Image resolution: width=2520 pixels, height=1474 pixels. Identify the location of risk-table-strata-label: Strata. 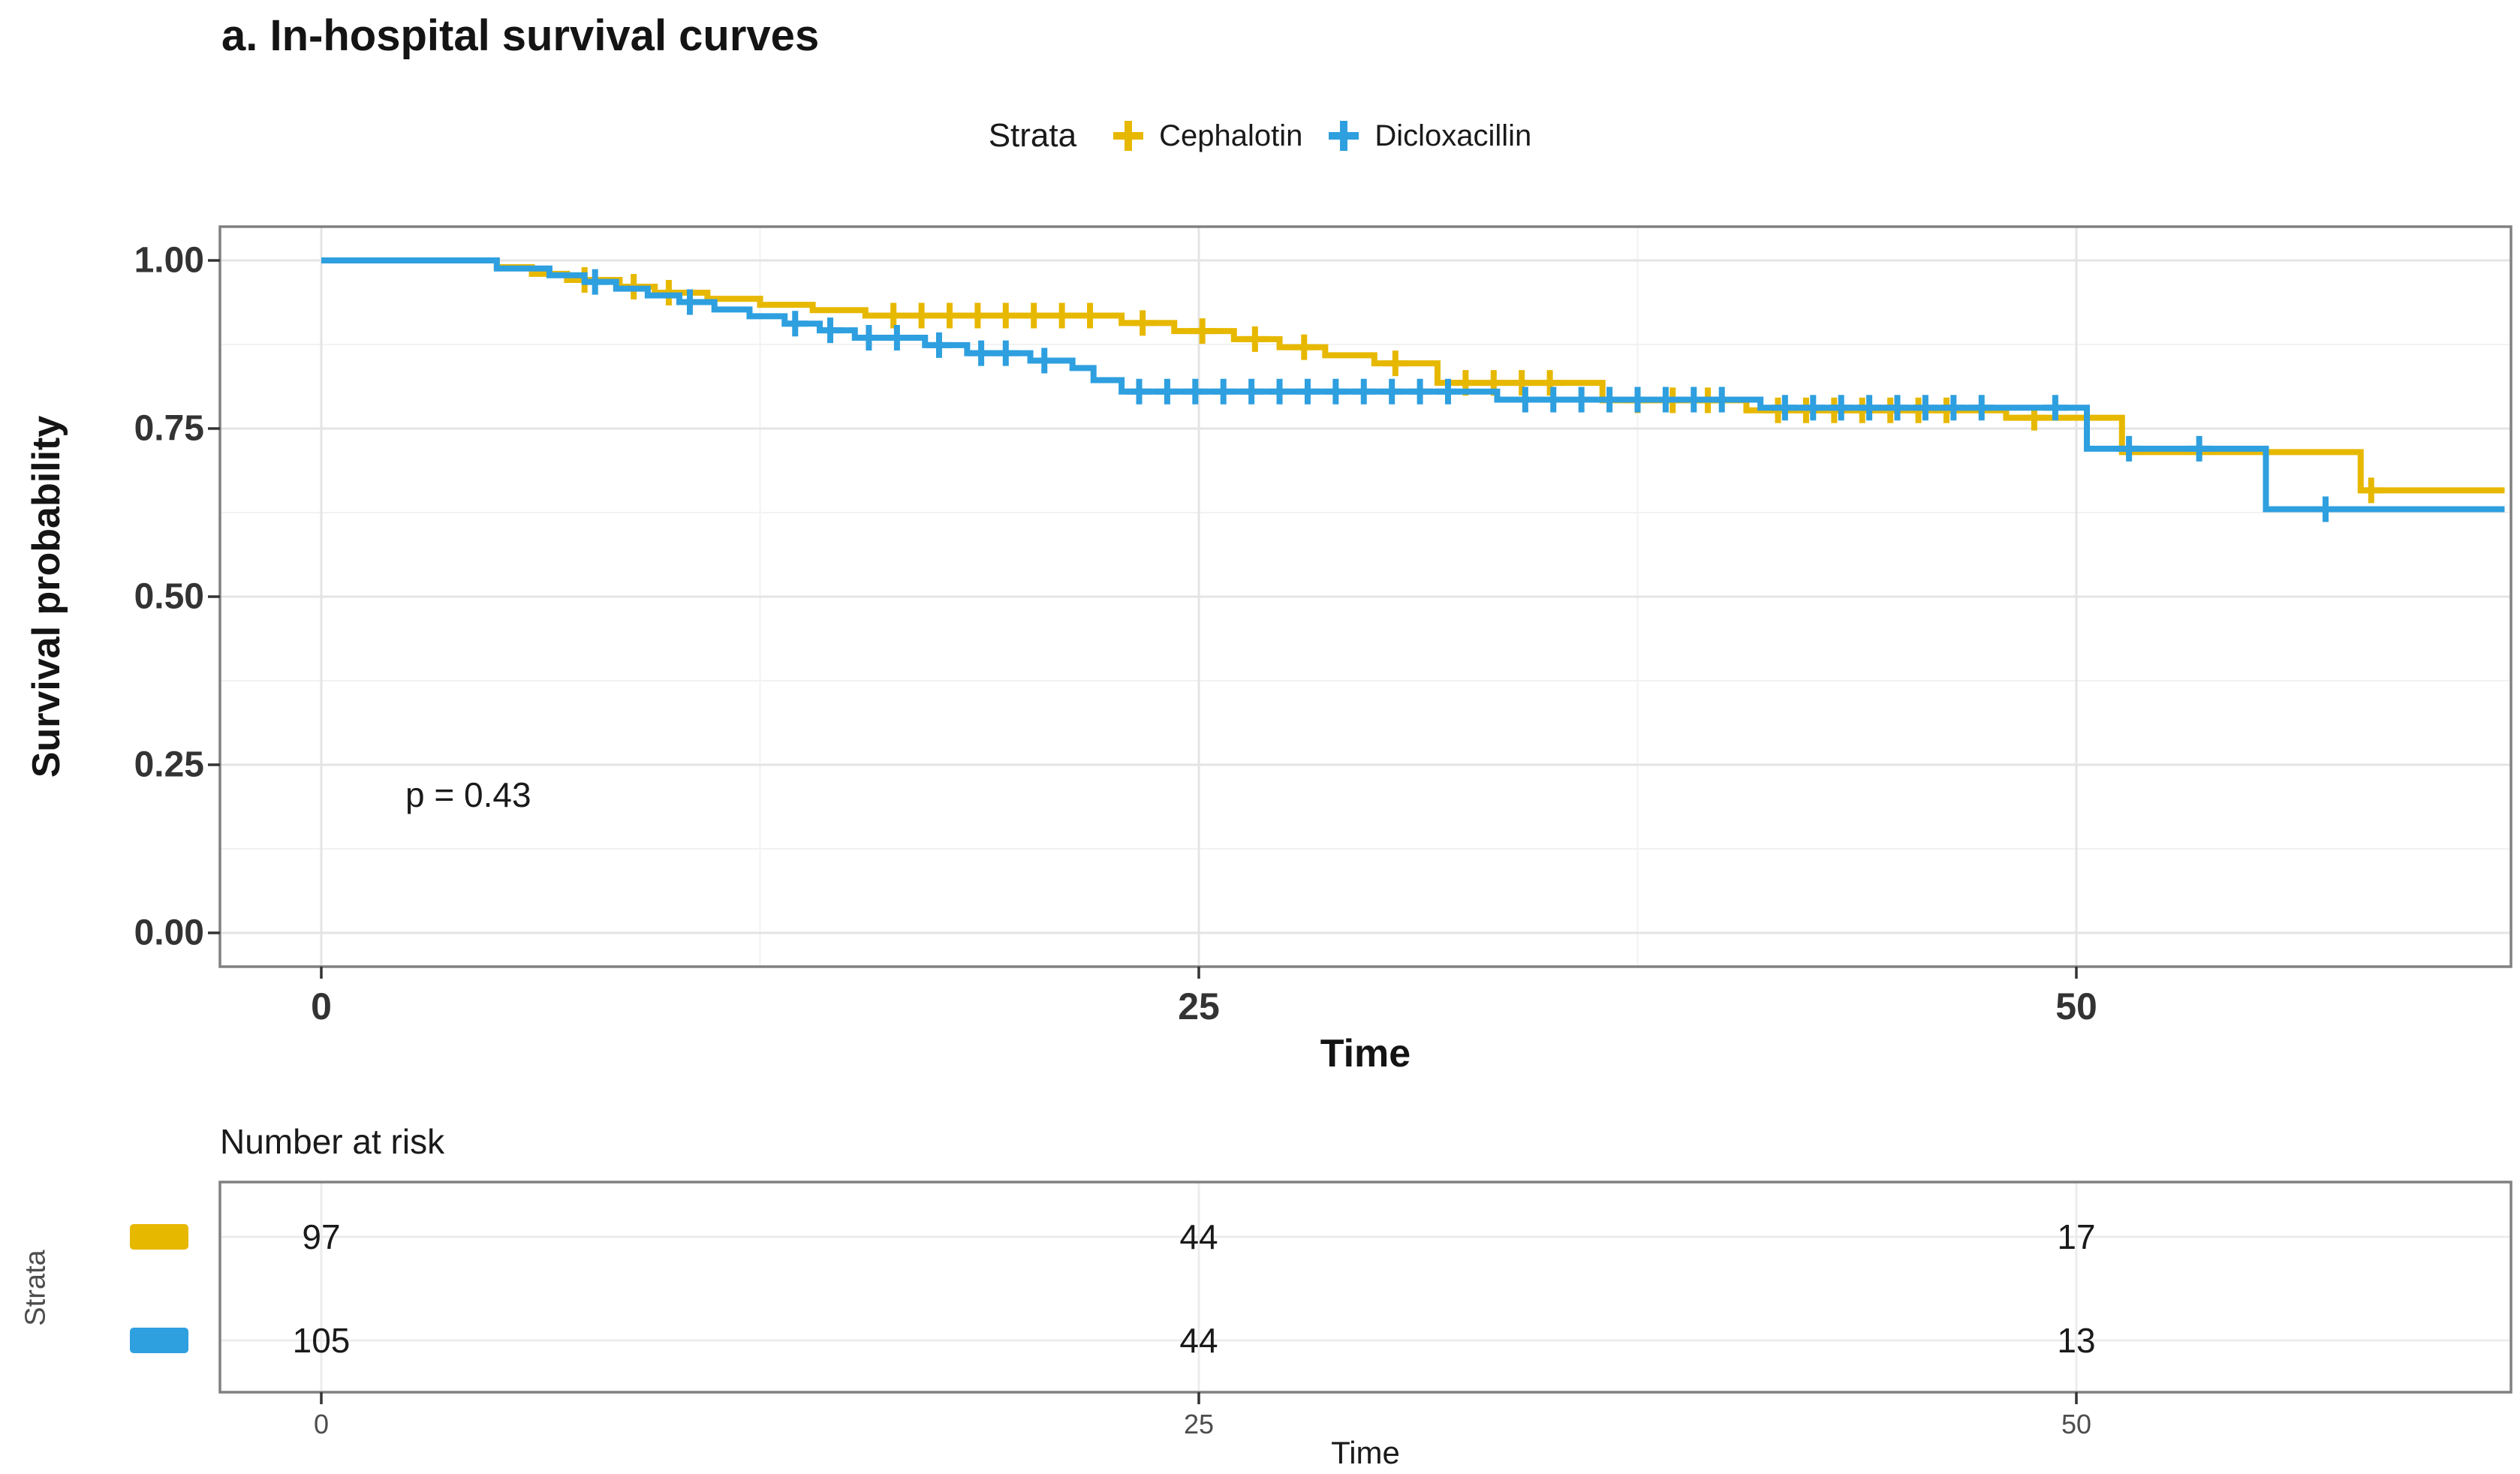
(36, 1288).